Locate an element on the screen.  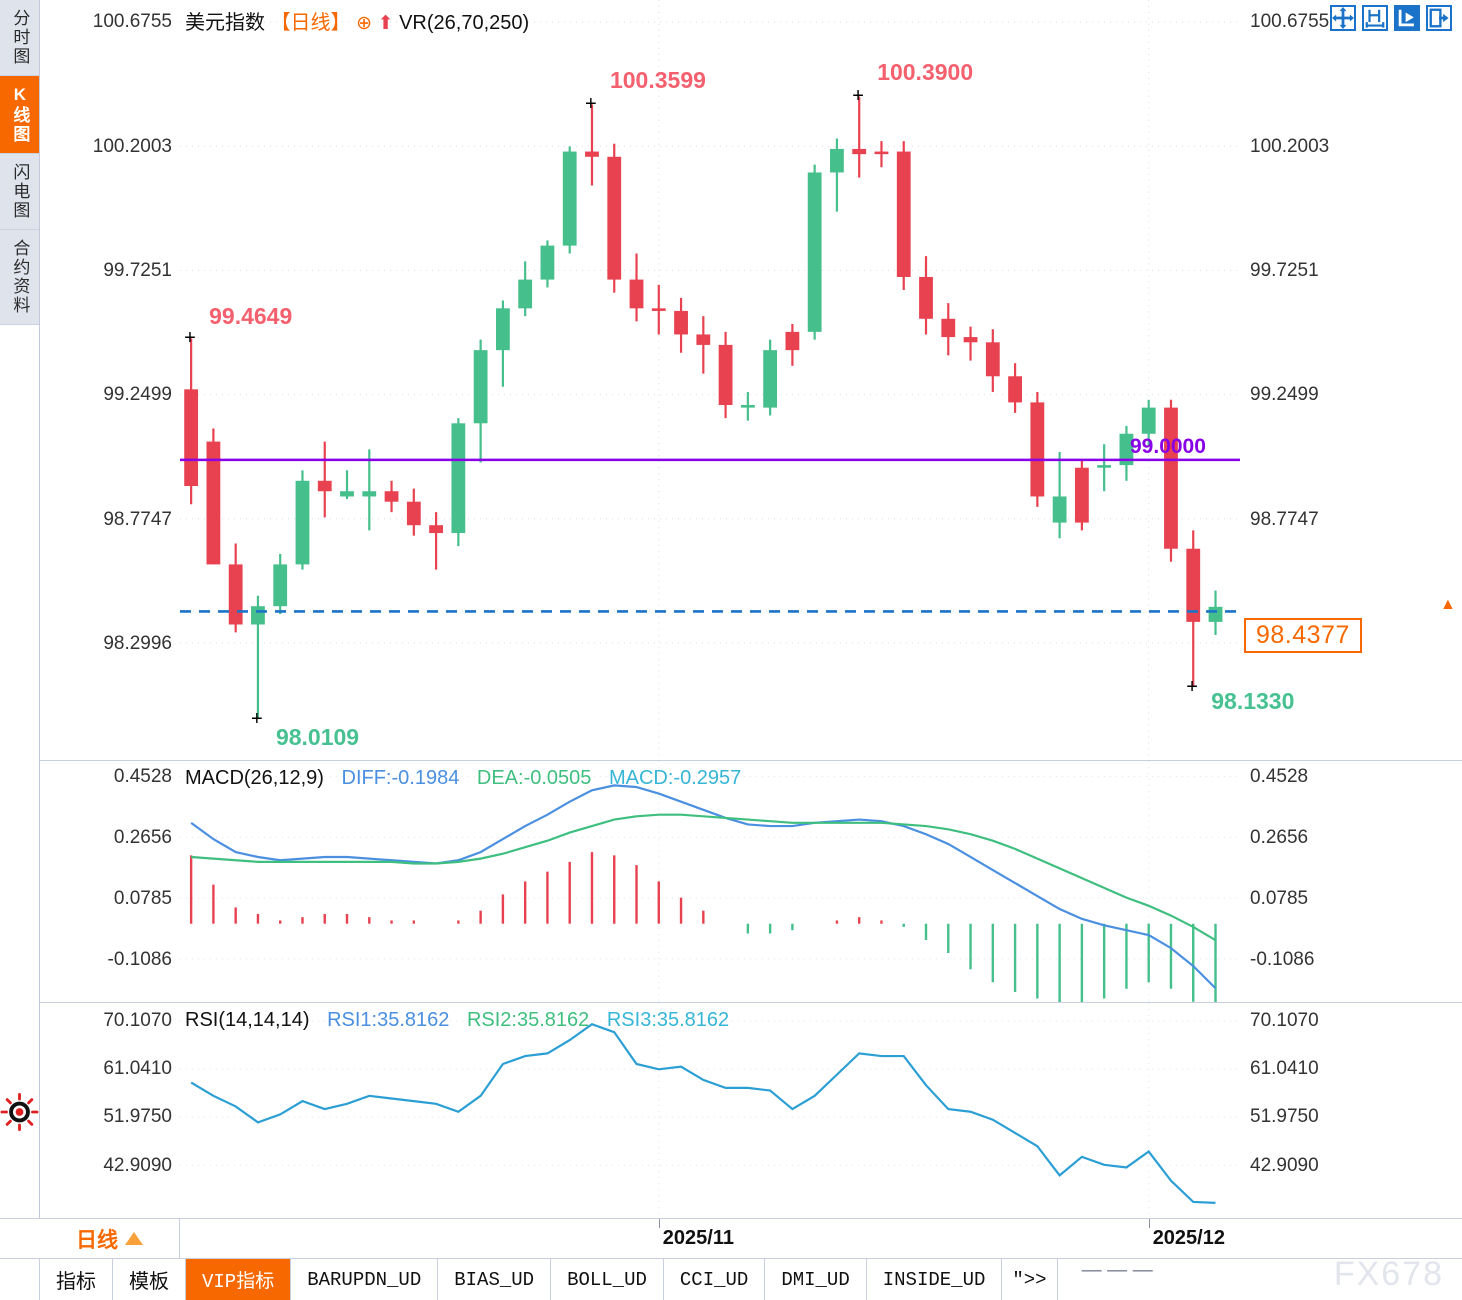
annotation-high-1: 100.3599 is located at coordinates (657, 79).